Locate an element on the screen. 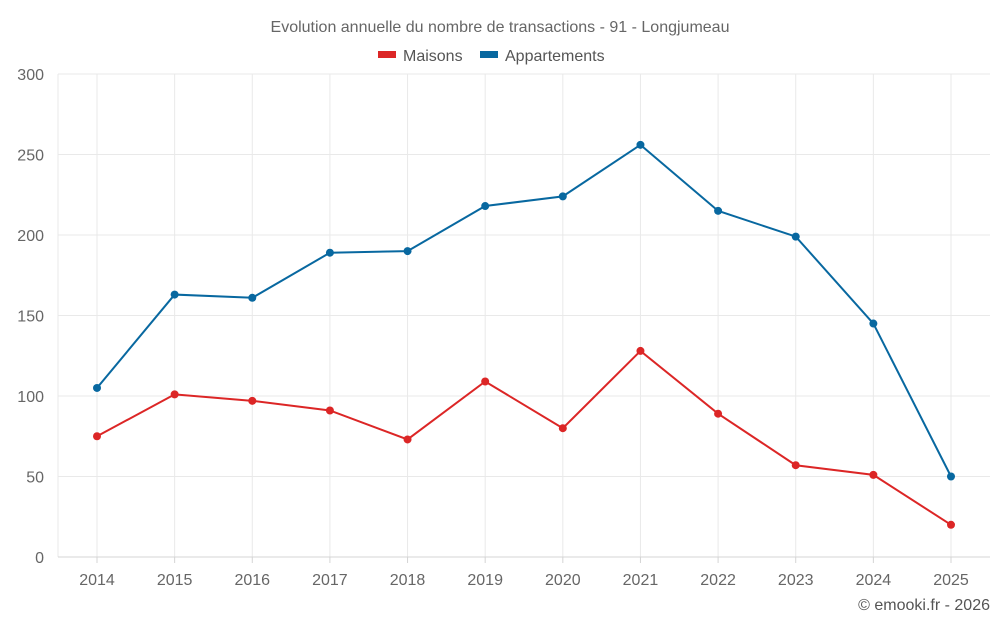 Image resolution: width=1000 pixels, height=625 pixels. y-tick-label: 50 is located at coordinates (35, 478).